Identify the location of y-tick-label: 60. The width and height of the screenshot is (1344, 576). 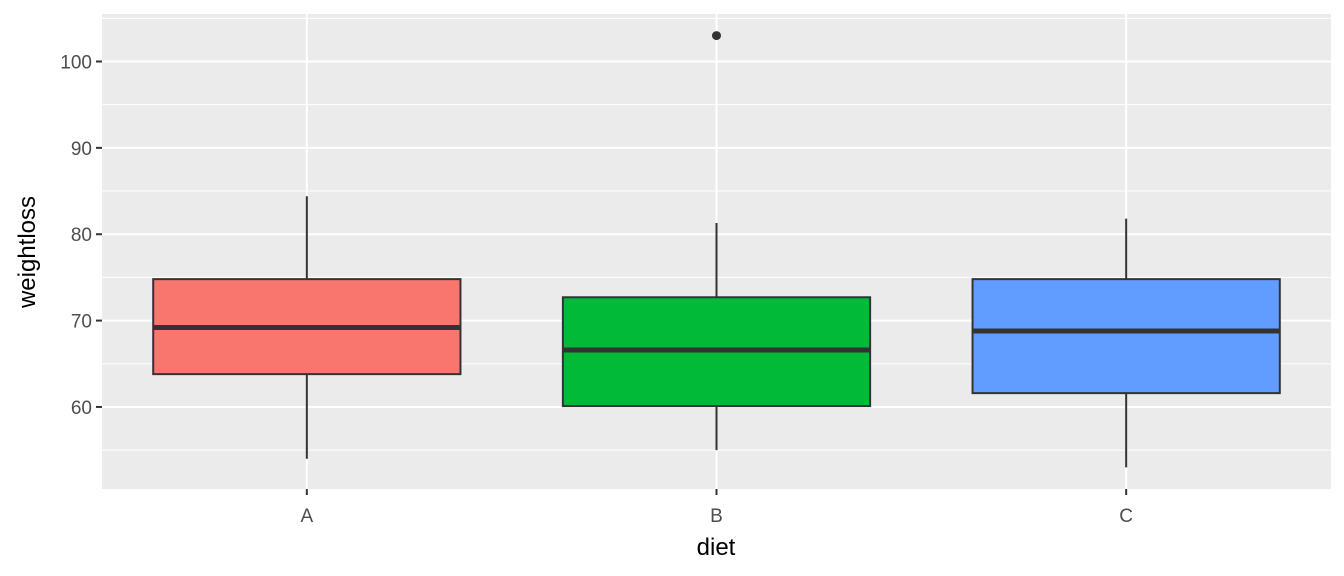
(81, 408).